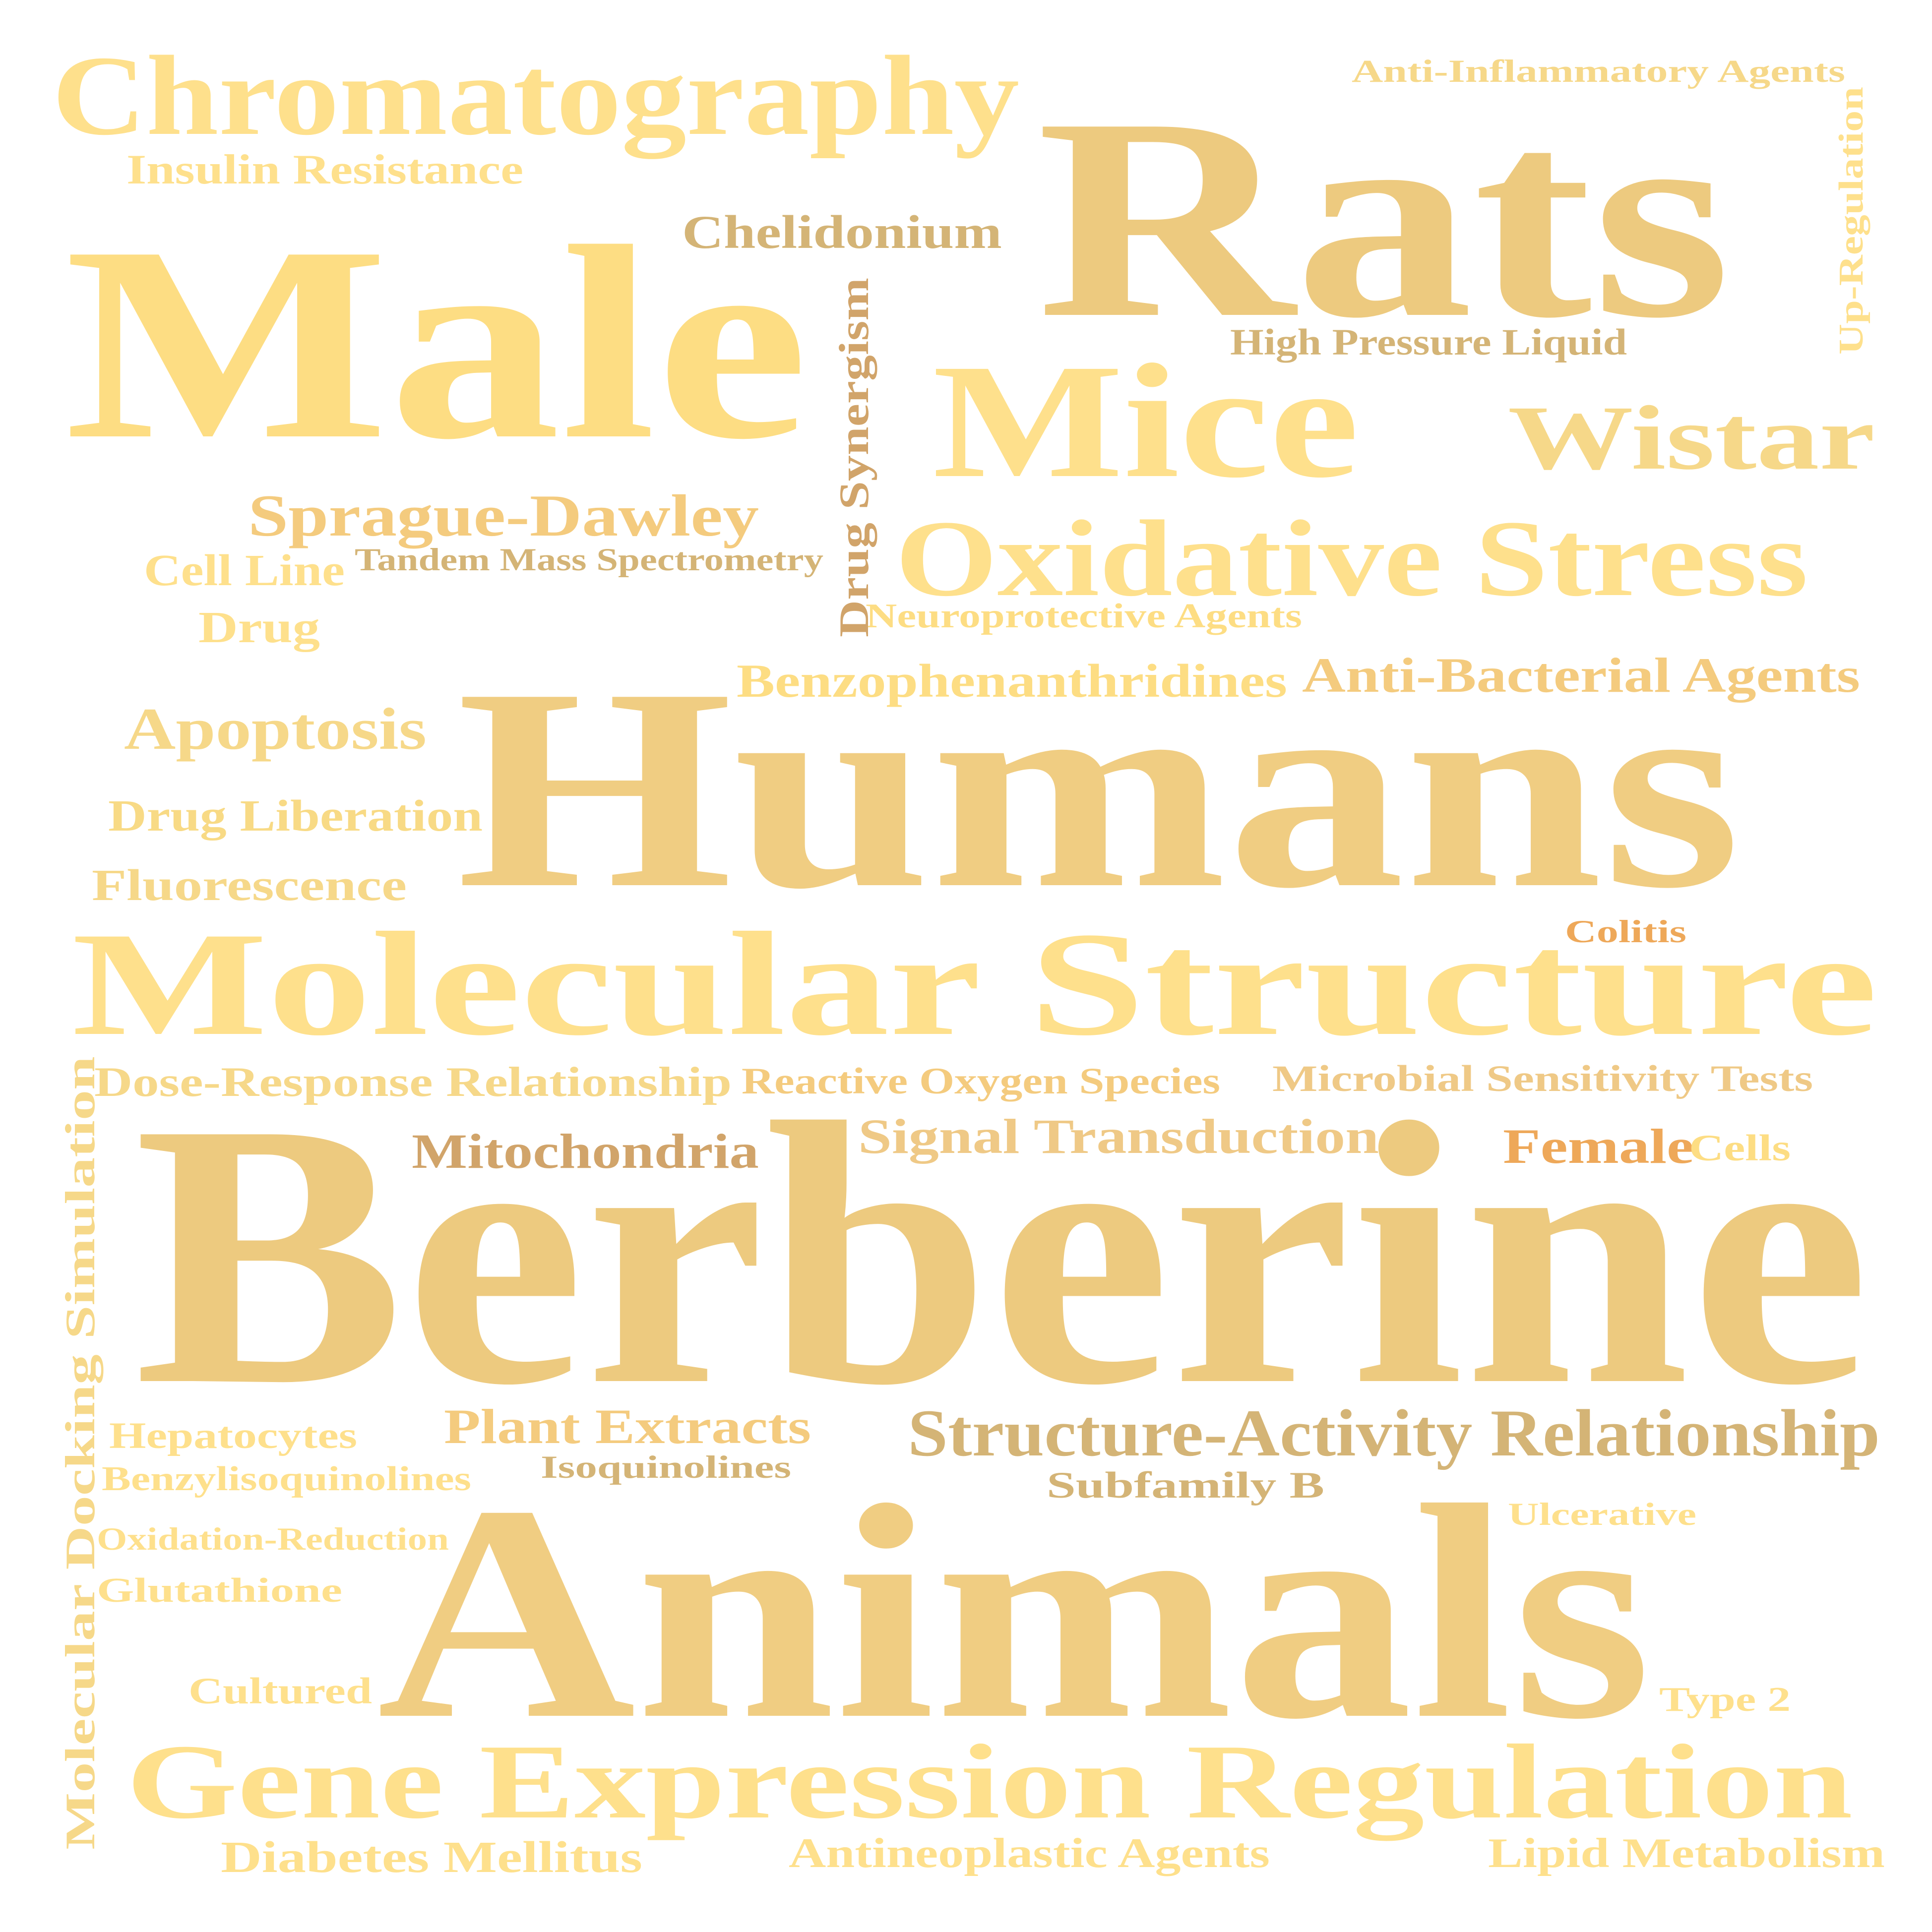  What do you see at coordinates (259, 627) in the screenshot?
I see `word-drug: Drug` at bounding box center [259, 627].